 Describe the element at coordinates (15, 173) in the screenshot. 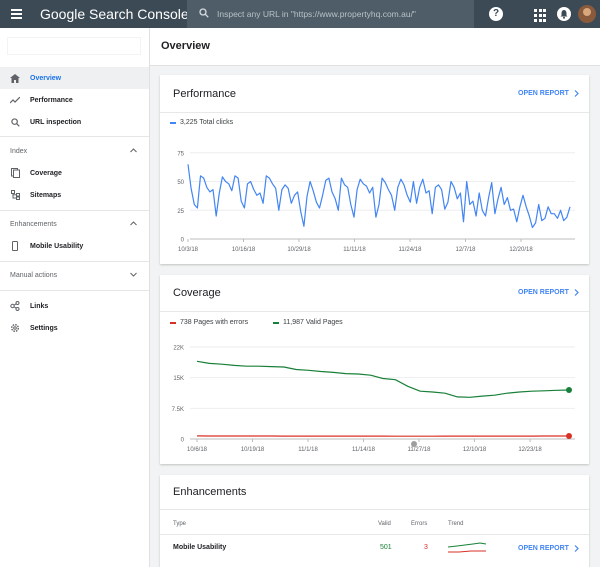

I see `coverage-icon` at that location.